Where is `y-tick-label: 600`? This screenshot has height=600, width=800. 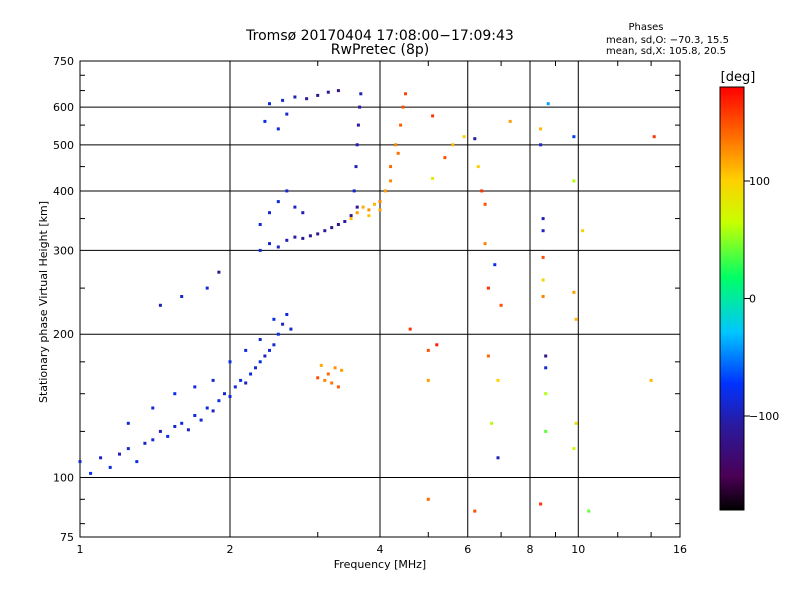
y-tick-label: 600 is located at coordinates (63, 107).